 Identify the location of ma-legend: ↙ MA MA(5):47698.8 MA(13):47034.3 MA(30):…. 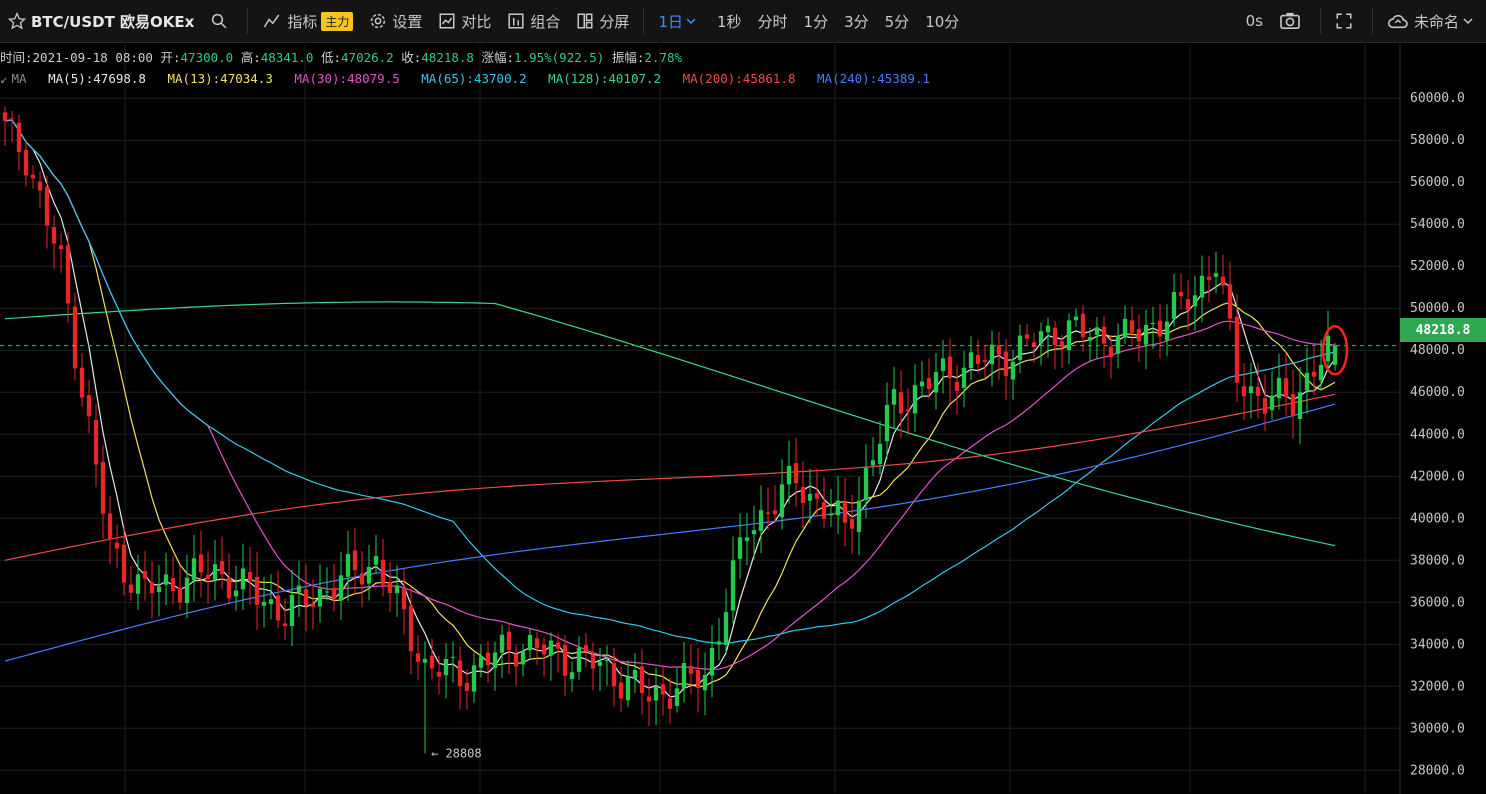
(472, 78).